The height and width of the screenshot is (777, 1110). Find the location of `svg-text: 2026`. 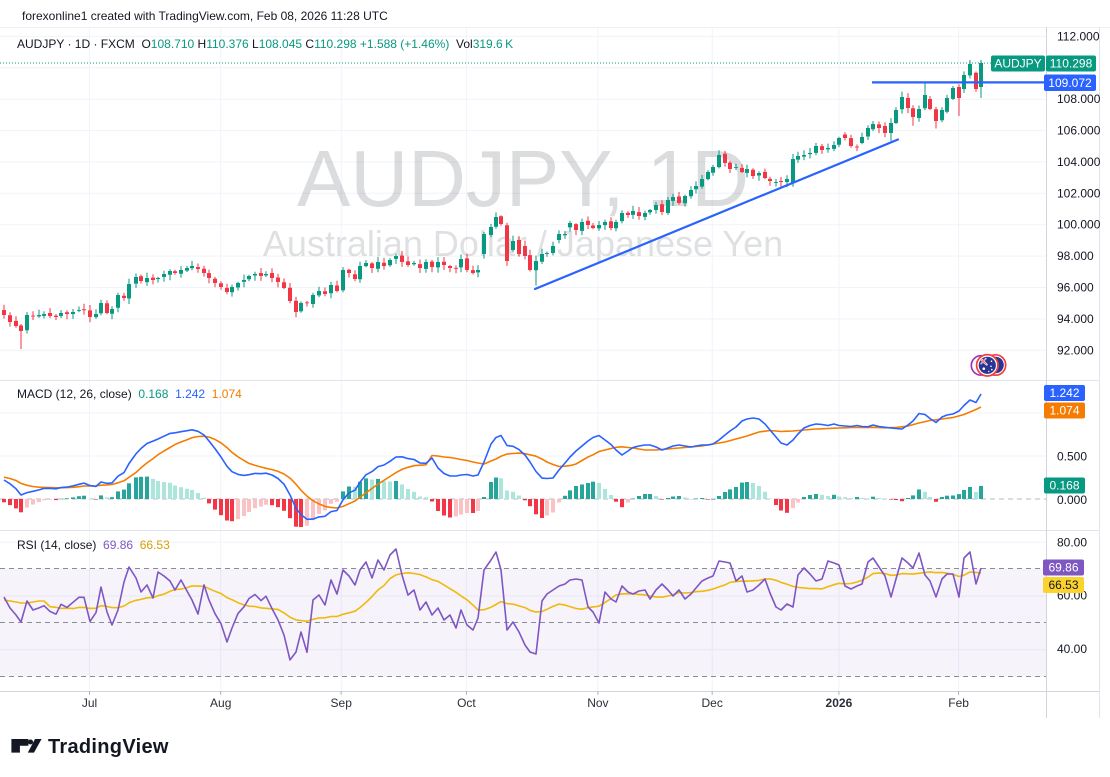

svg-text: 2026 is located at coordinates (839, 703).